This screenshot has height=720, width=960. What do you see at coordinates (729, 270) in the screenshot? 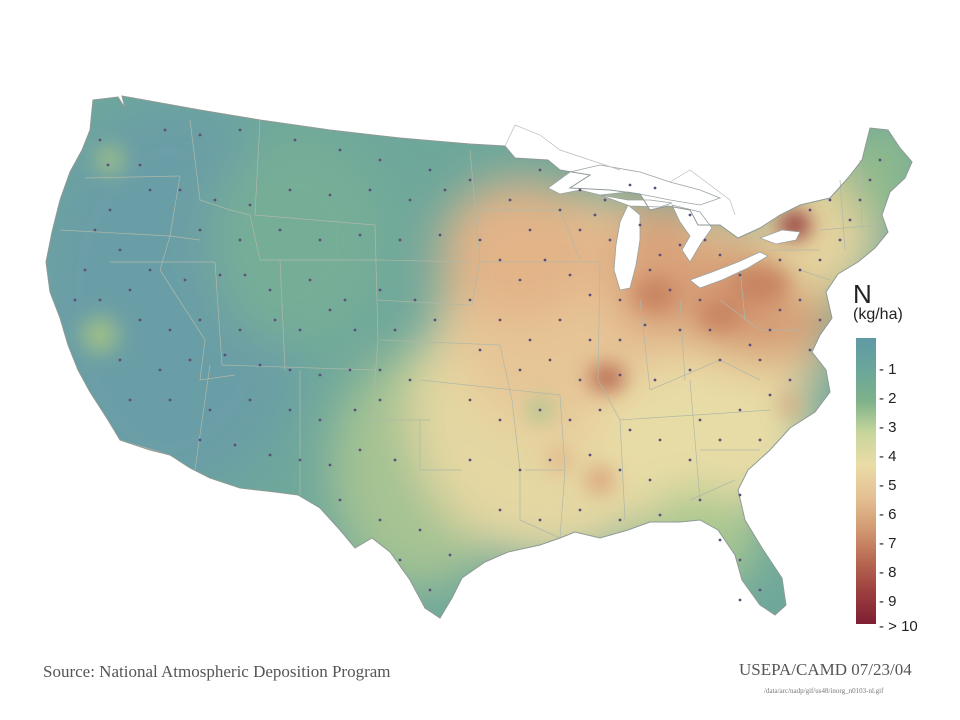
I see `lake-erie` at bounding box center [729, 270].